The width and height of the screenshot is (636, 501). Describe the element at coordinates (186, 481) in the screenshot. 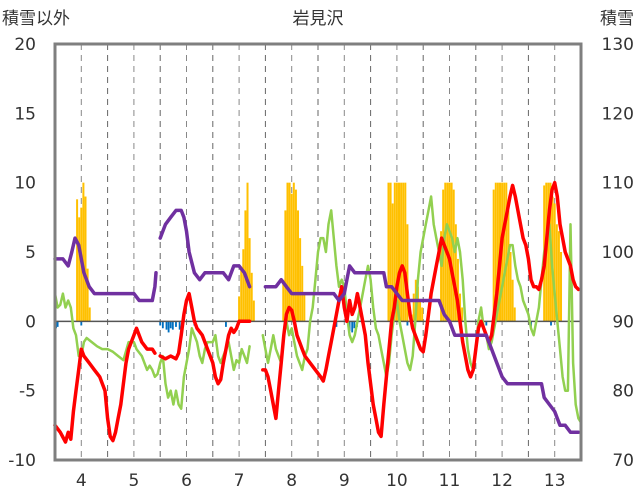

I see `x-tick-label: 6` at that location.